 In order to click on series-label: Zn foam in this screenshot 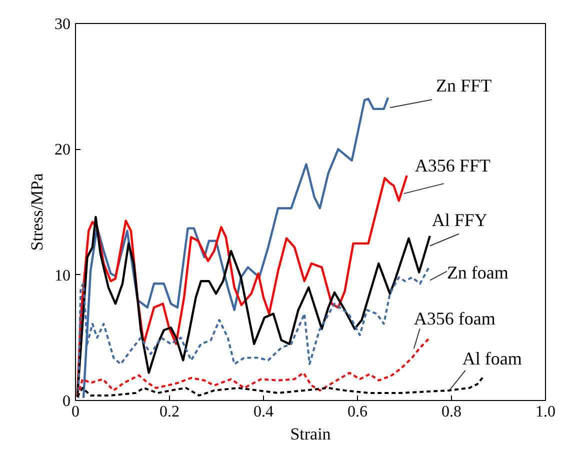, I will do `click(477, 272)`.